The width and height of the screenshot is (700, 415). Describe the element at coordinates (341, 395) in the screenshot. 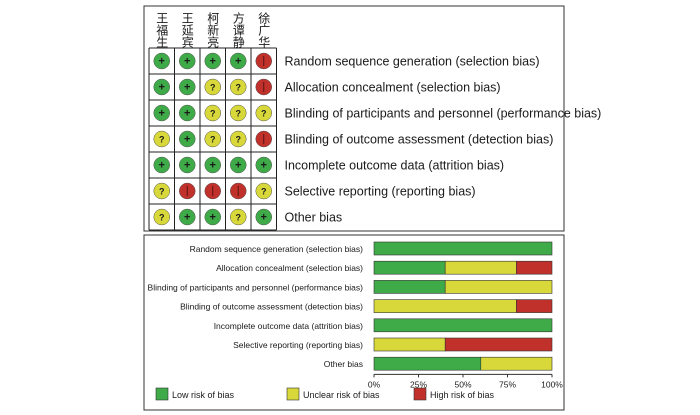

I see `legend-label: Unclear risk of bias` at that location.